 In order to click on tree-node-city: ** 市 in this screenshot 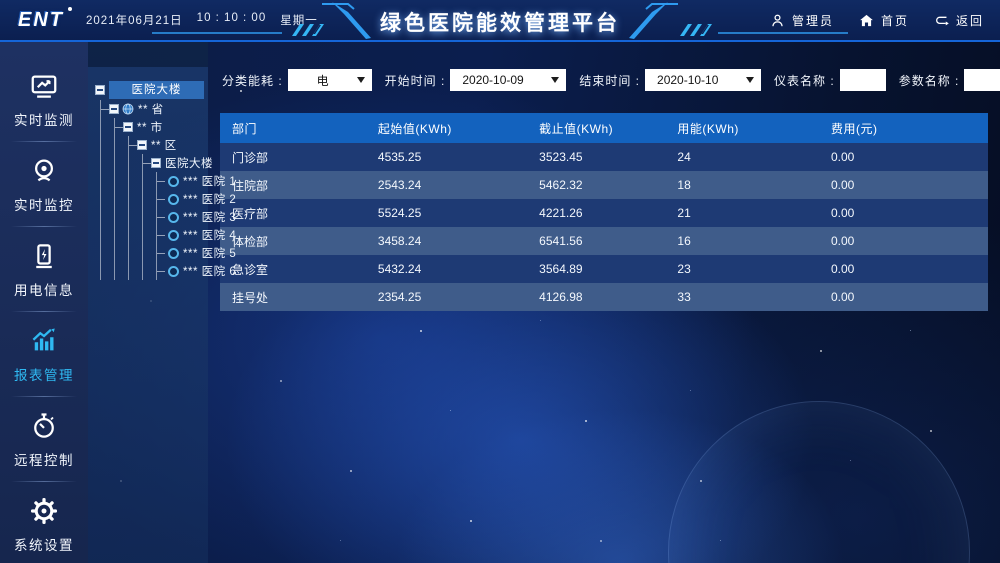, I will do `click(159, 127)`.